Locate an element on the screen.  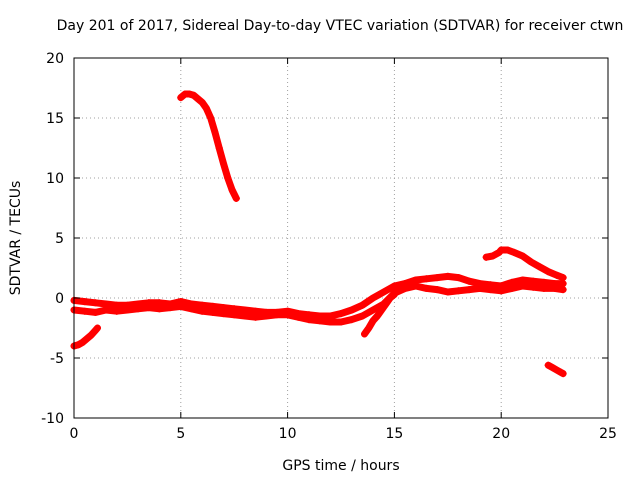
x-tick-label: 25 is located at coordinates (608, 434).